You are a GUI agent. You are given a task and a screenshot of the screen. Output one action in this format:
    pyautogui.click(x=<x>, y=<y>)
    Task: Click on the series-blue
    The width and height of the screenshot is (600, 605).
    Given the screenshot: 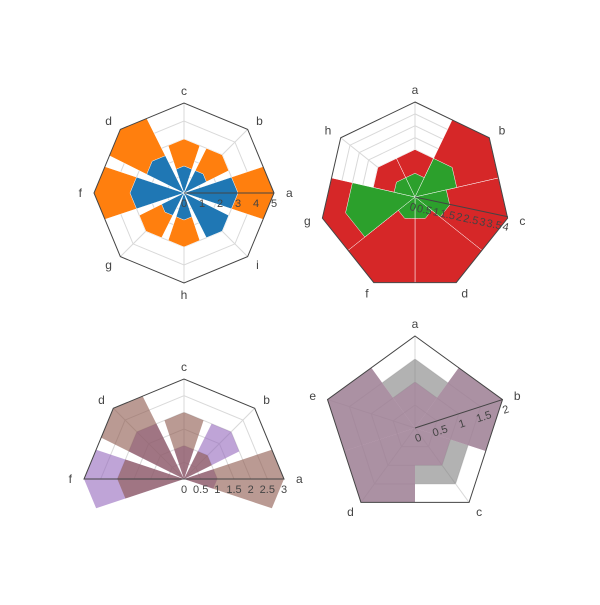 What is the action you would take?
    pyautogui.click(x=184, y=197)
    